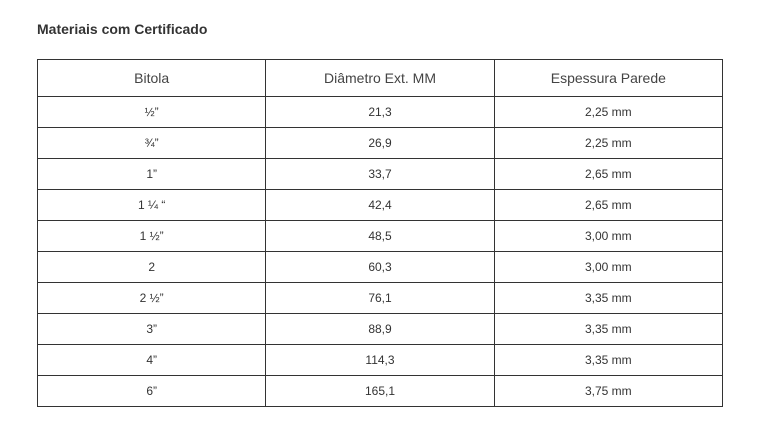 The image size is (767, 432). I want to click on table-cell: 1 ½”, so click(151, 236).